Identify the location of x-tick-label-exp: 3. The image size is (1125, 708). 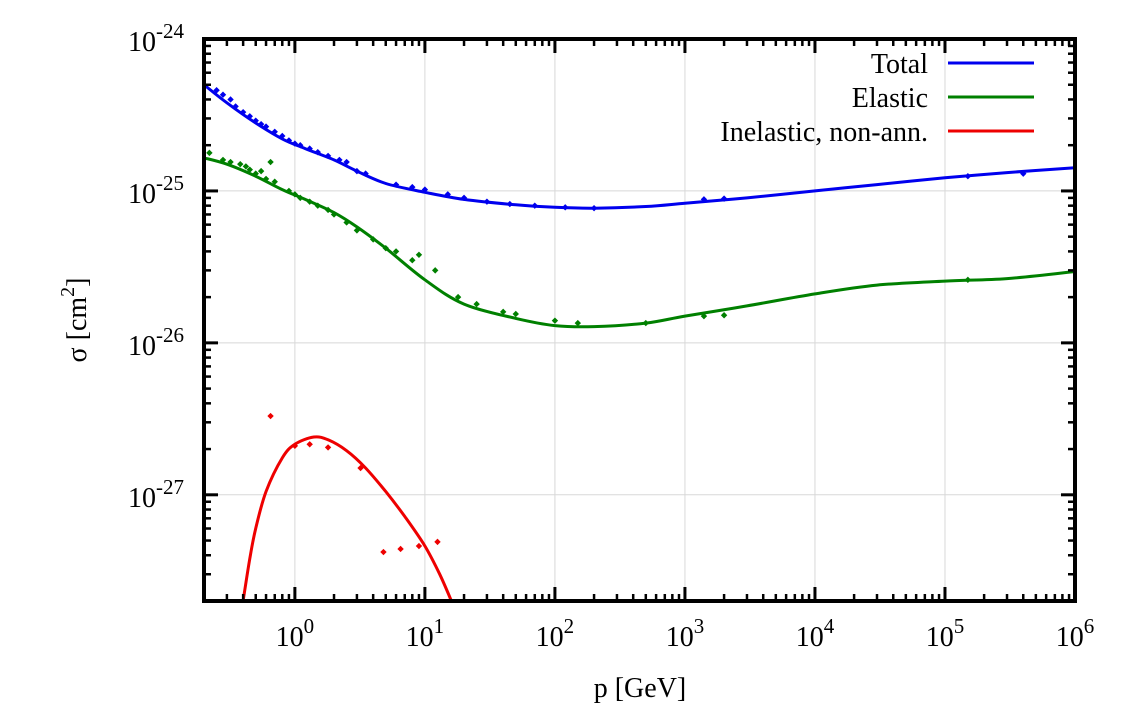
(699, 626).